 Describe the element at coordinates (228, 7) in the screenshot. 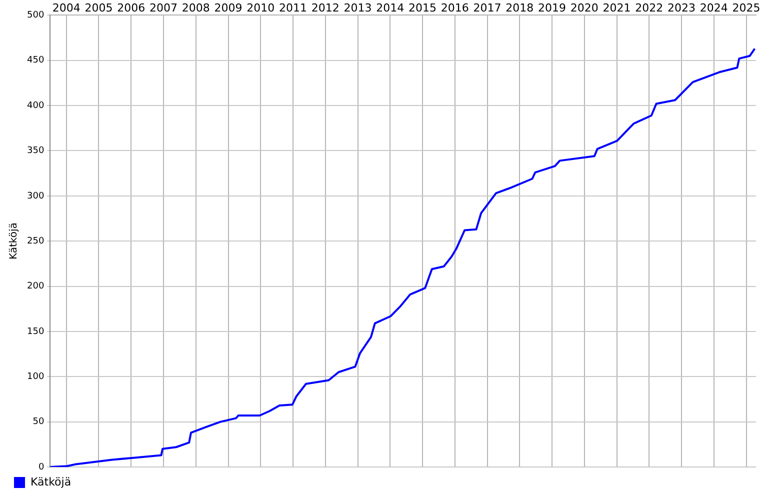

I see `x-tick-label: 2009` at that location.